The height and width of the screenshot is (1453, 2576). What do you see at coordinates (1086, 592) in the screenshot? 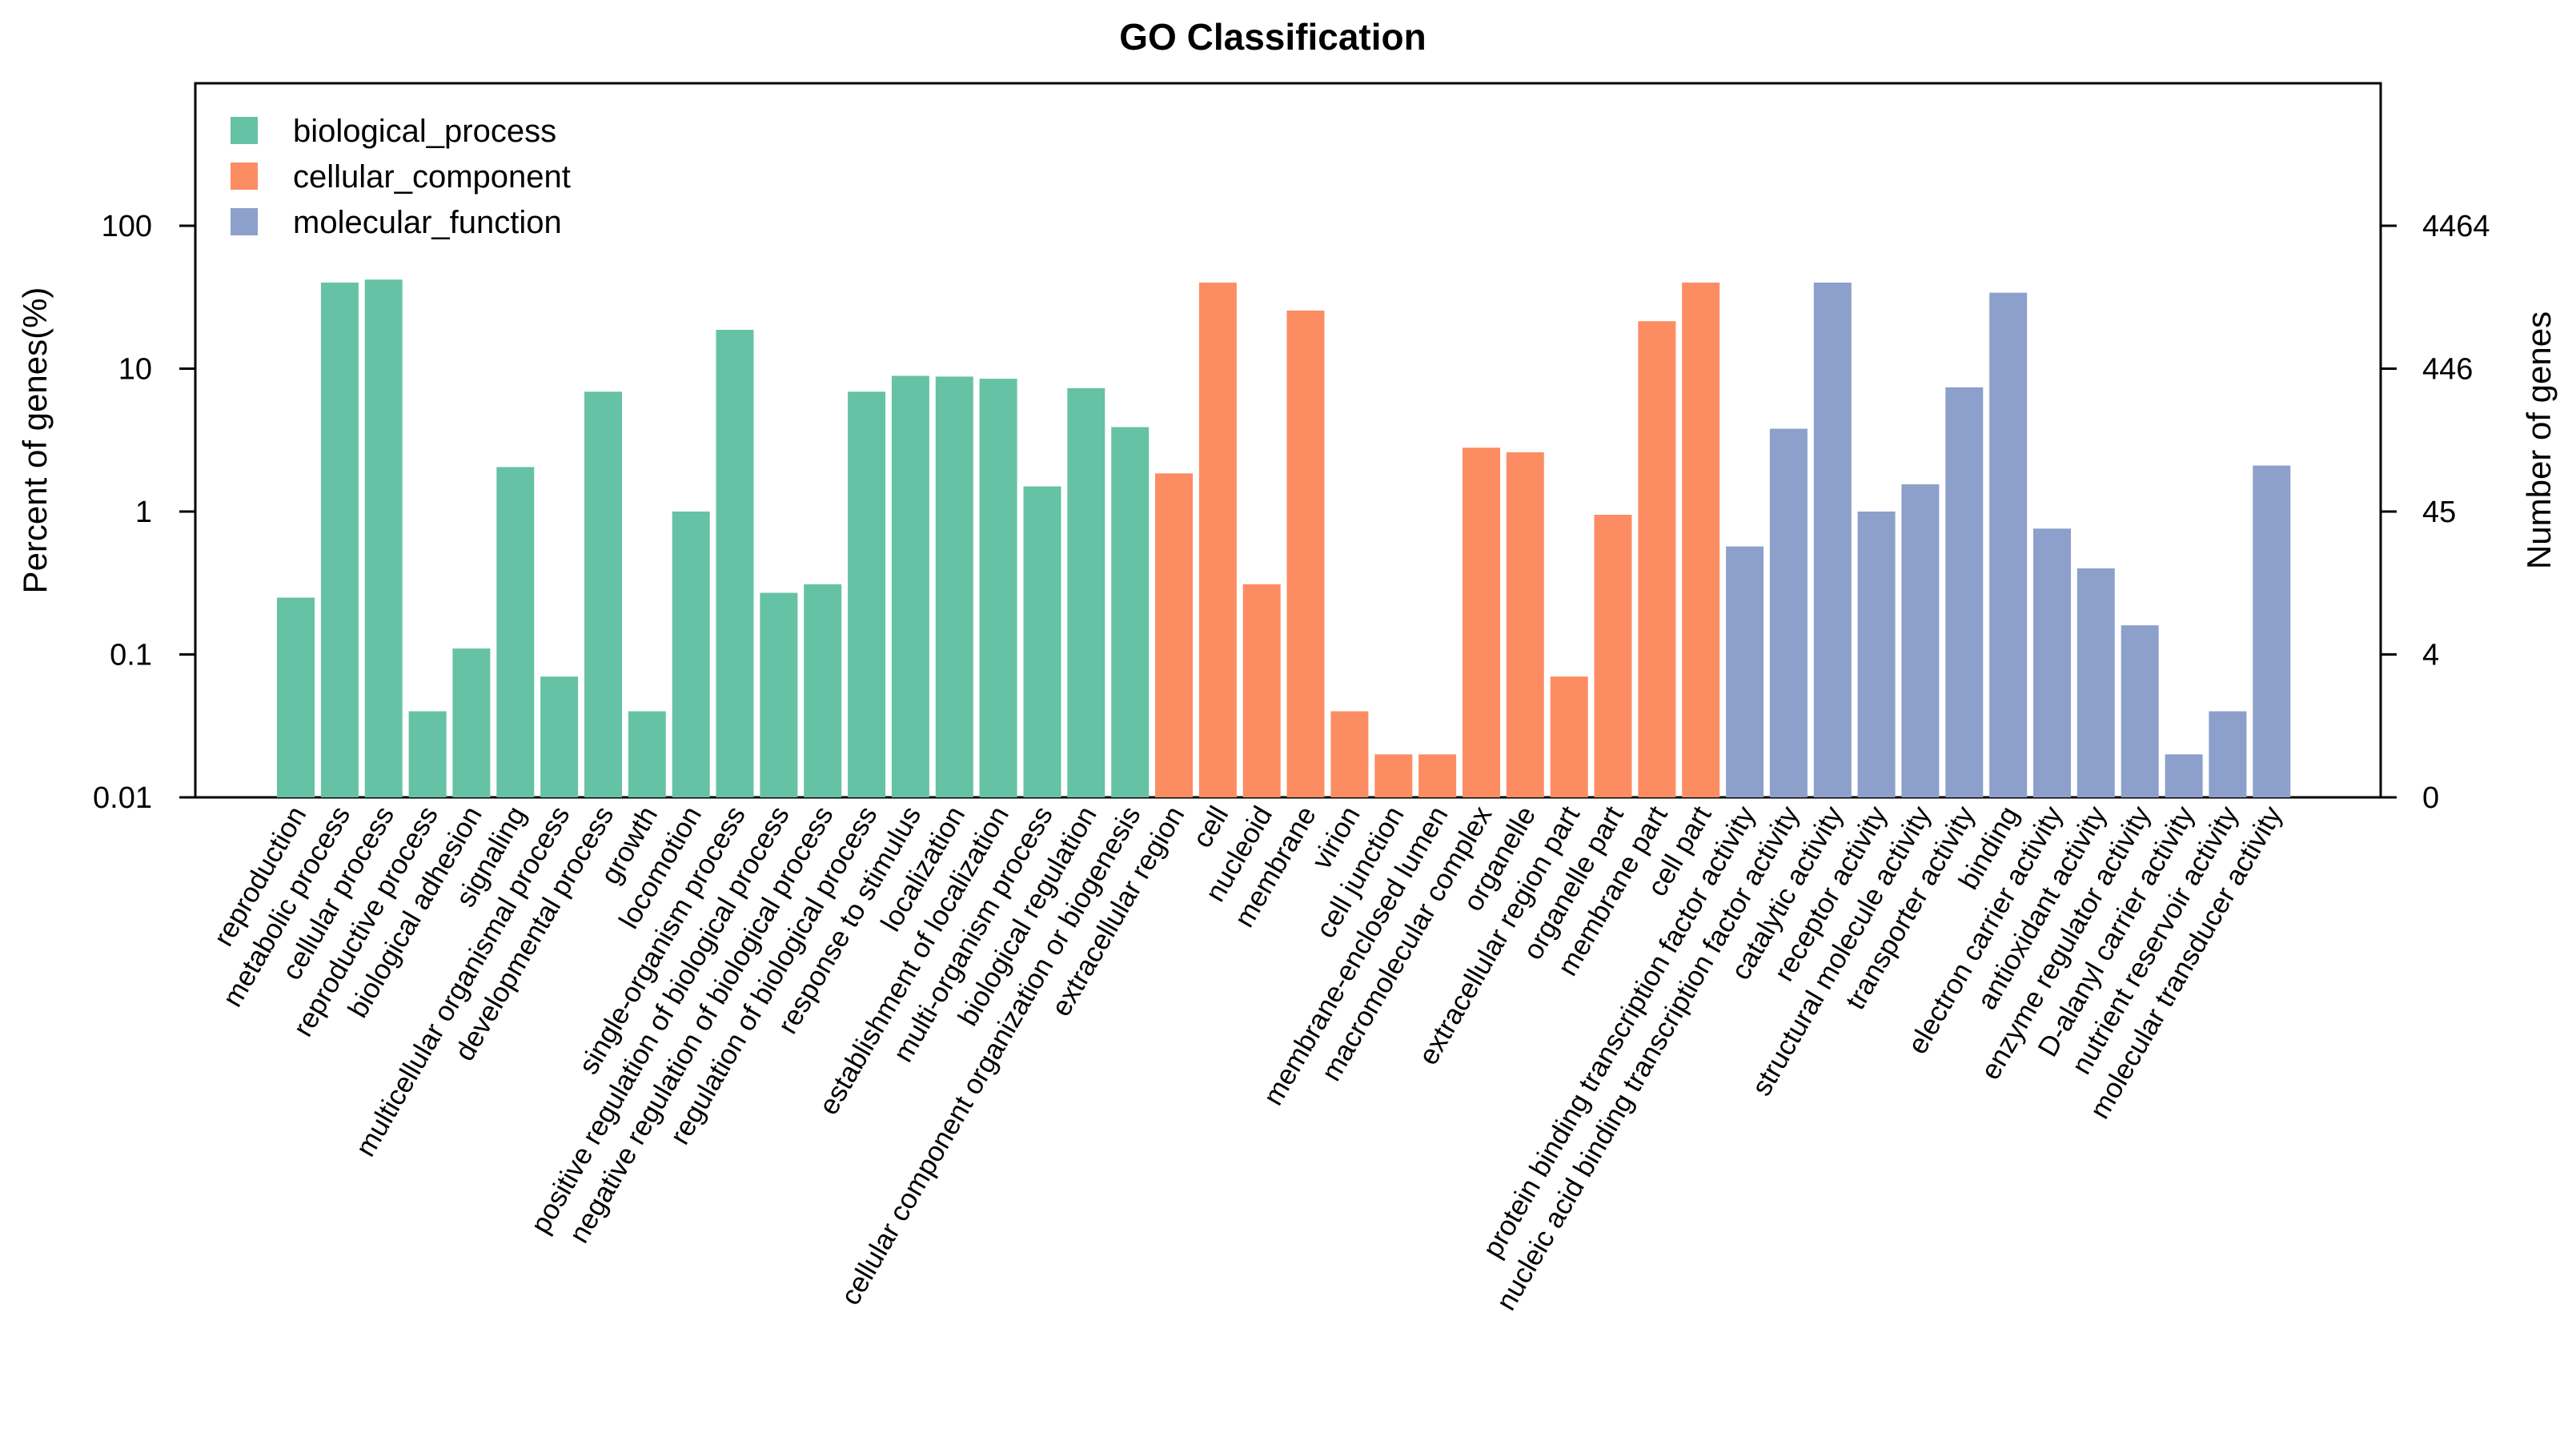
I see `bar-biological-regulation` at bounding box center [1086, 592].